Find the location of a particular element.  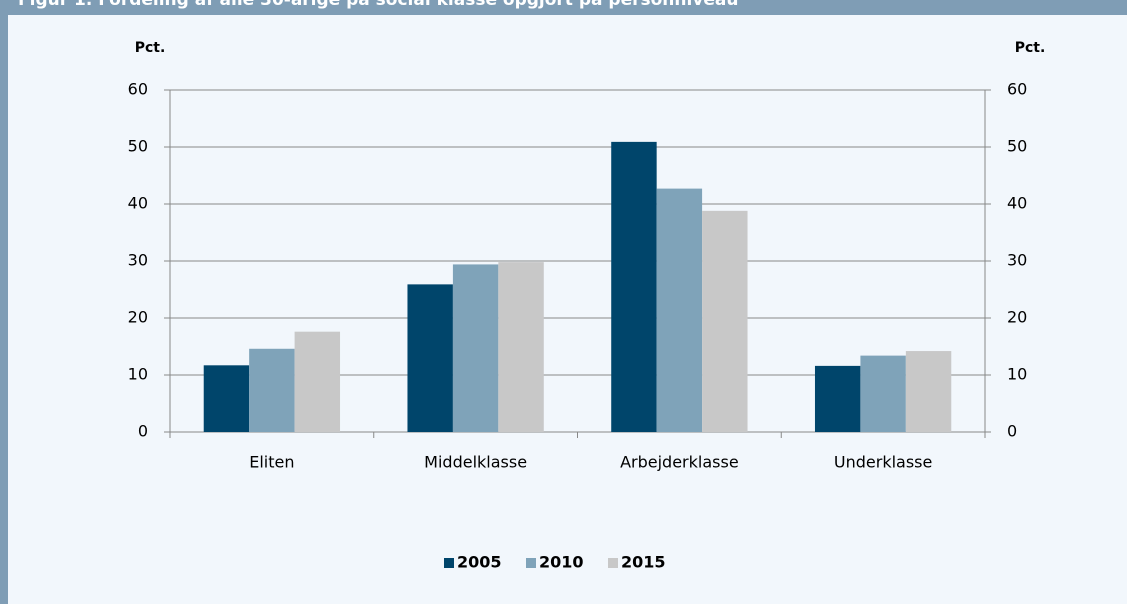

y-tick-label: 30 is located at coordinates (138, 260).